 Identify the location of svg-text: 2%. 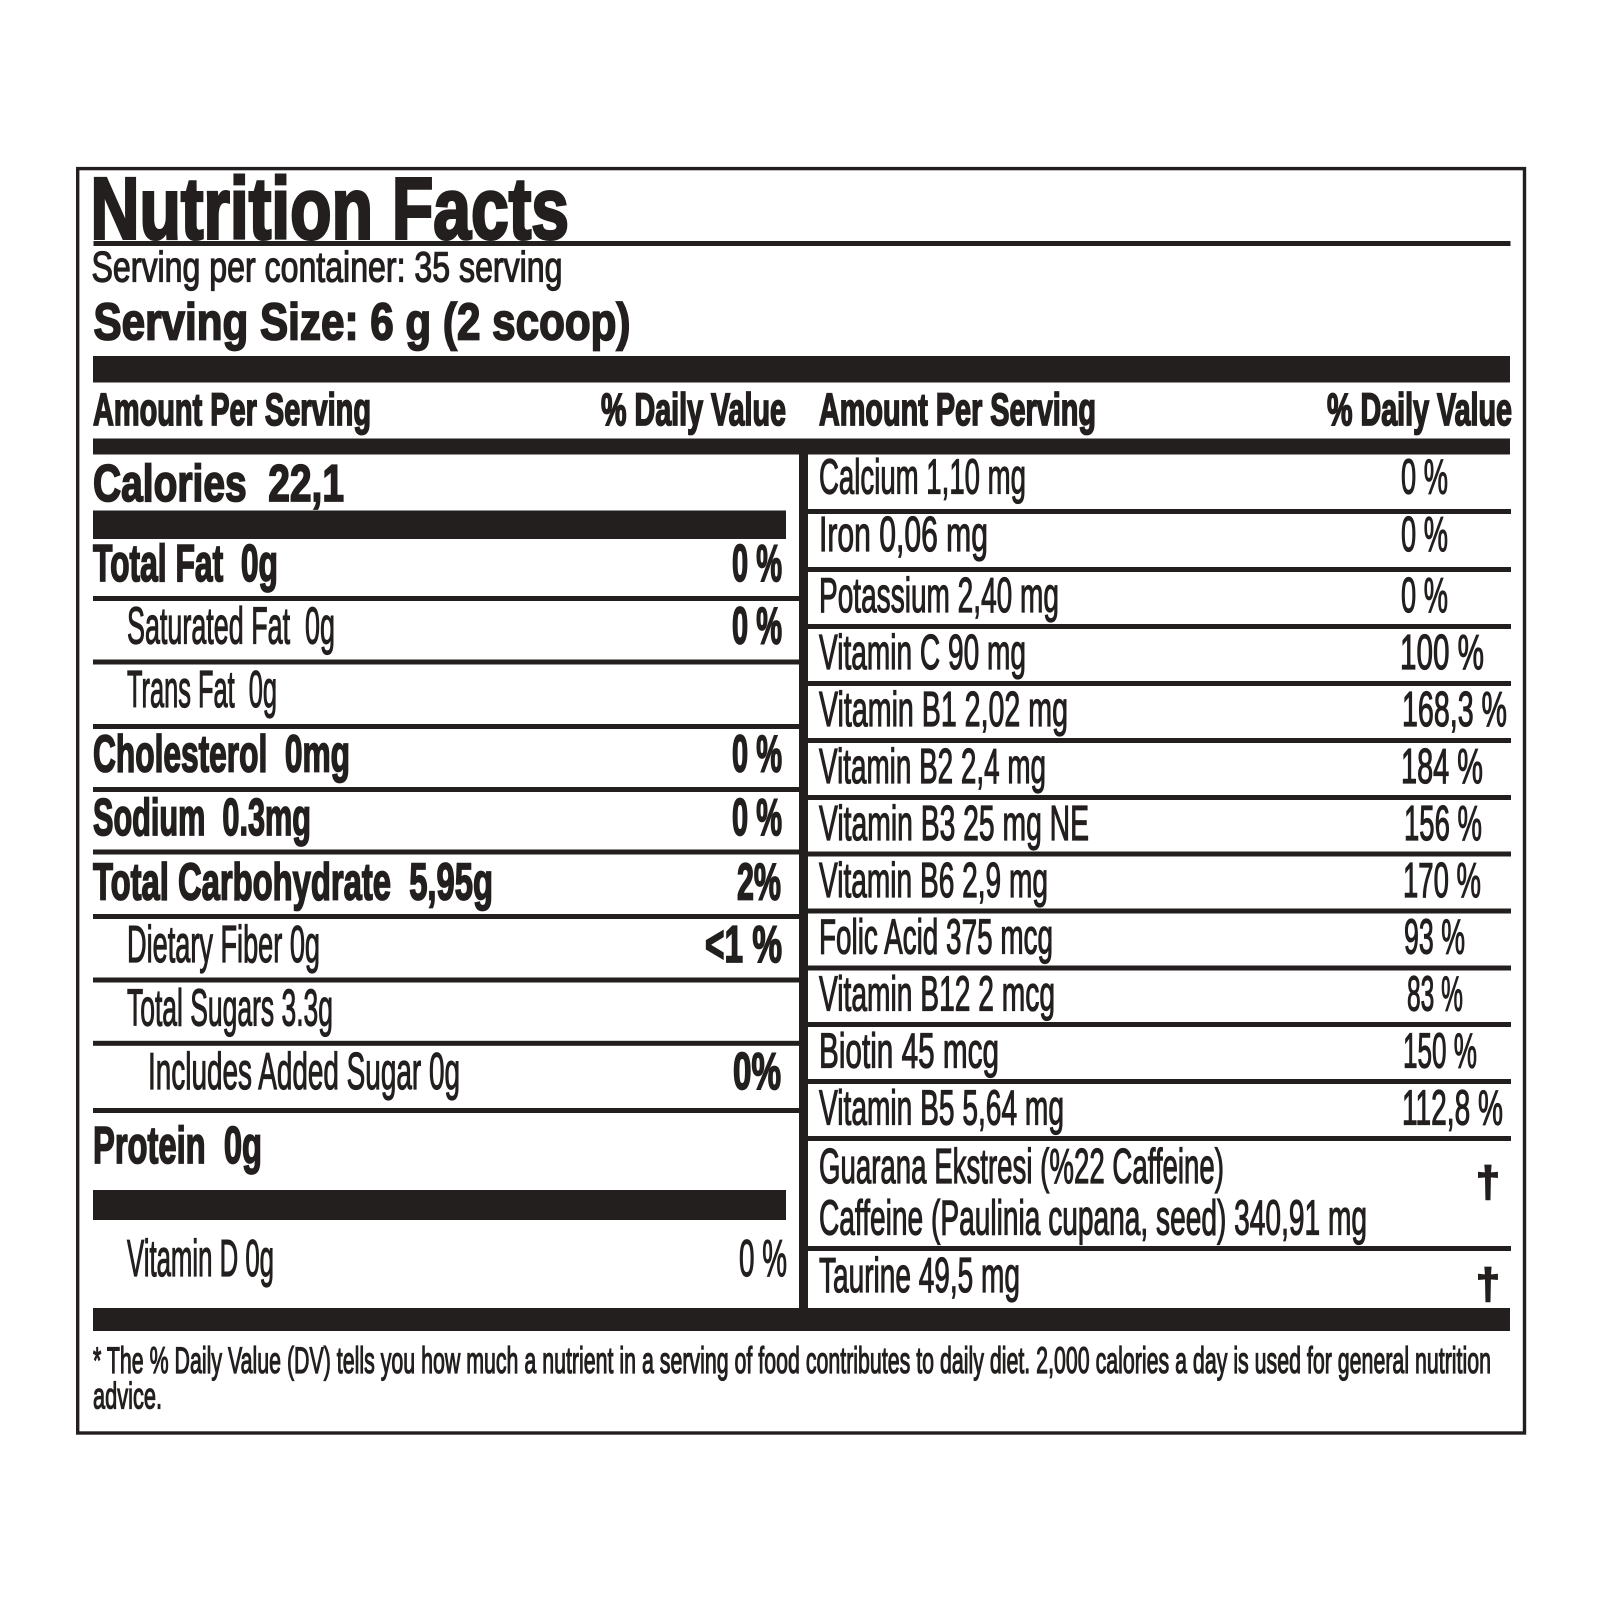
(759, 883).